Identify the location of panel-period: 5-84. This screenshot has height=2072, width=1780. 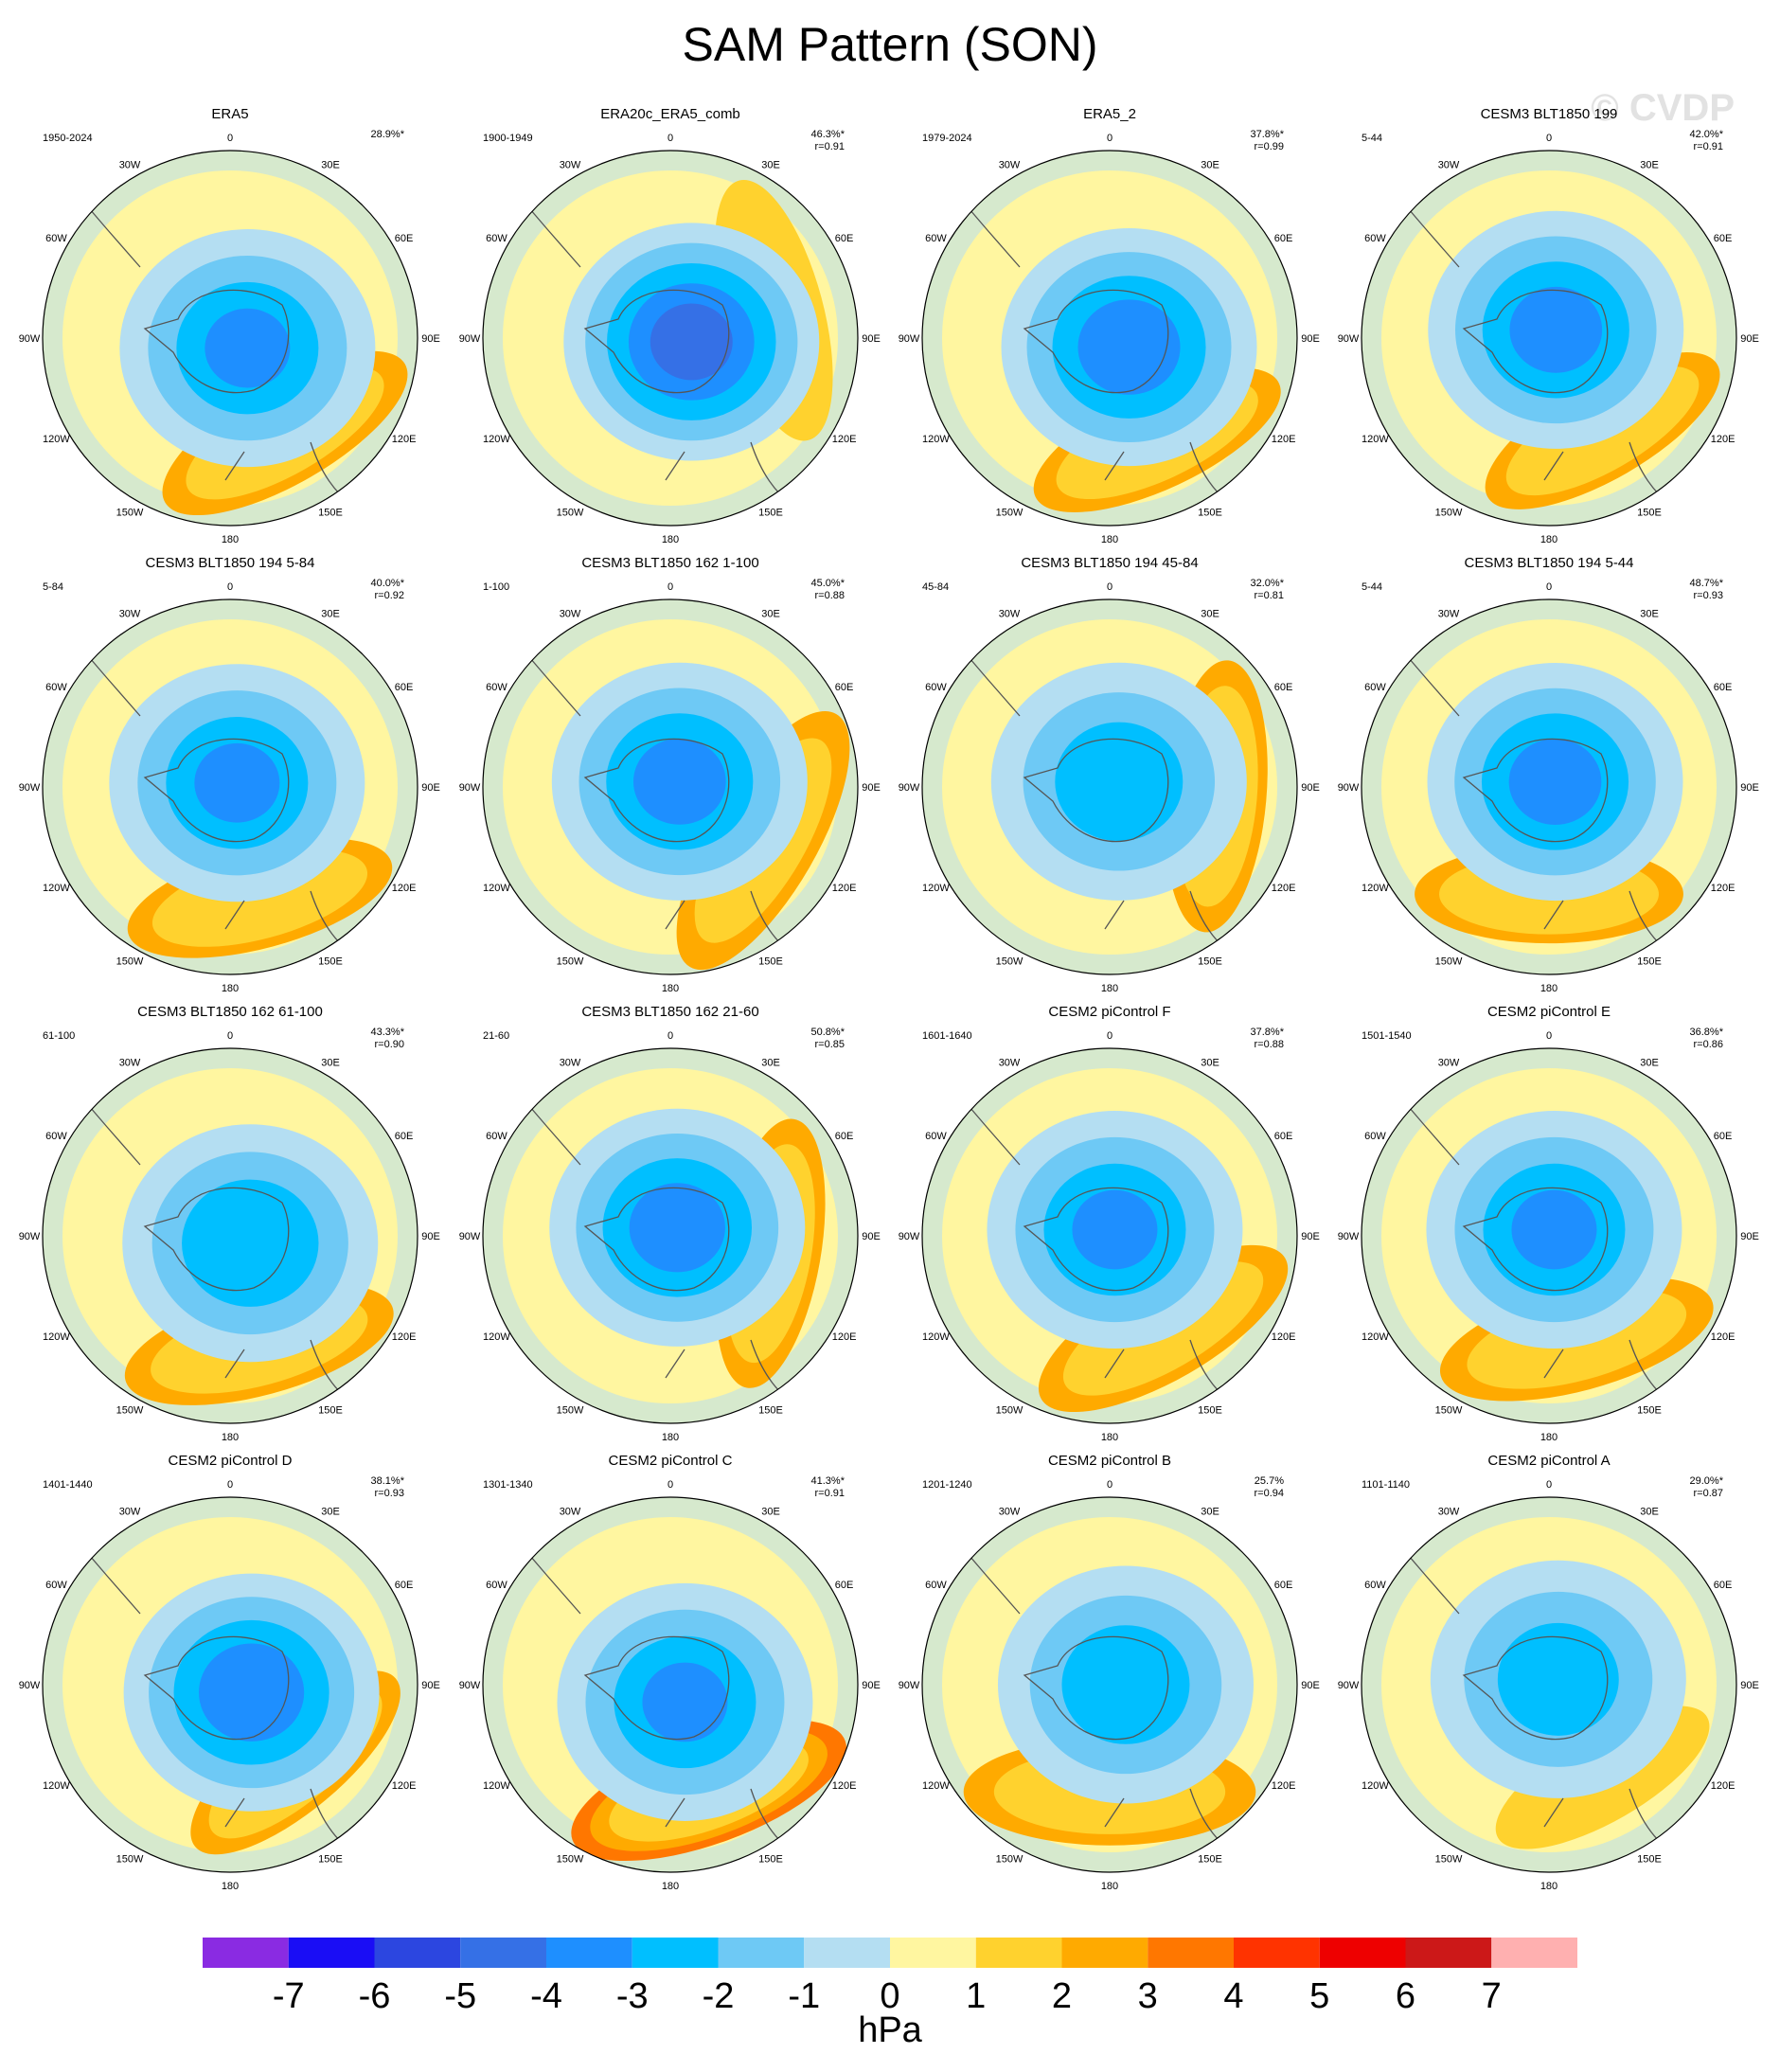
(53, 587).